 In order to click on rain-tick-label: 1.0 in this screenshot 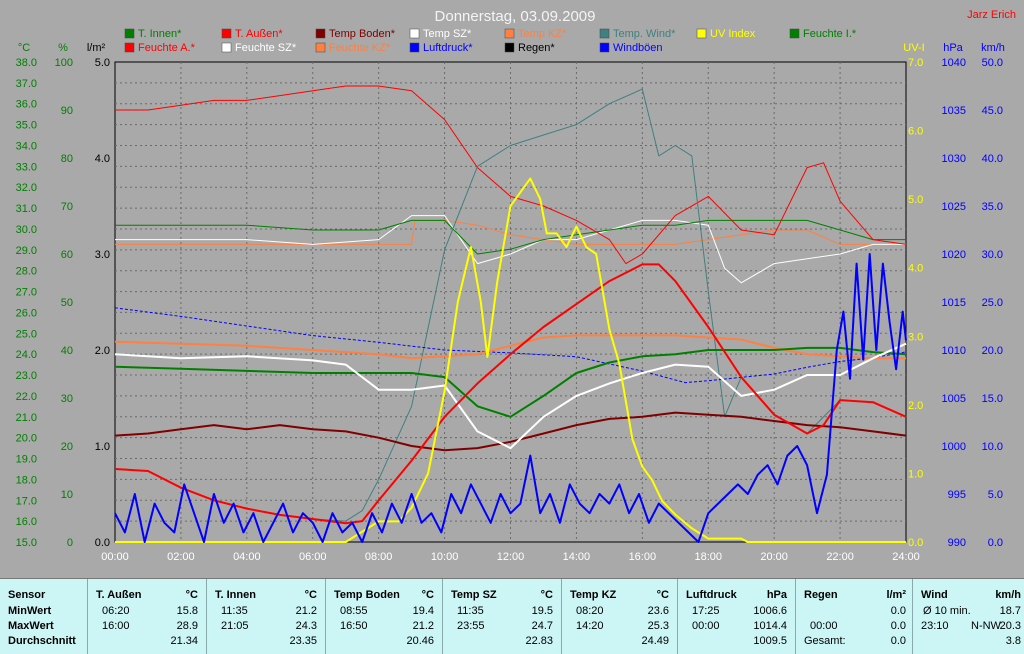, I will do `click(102, 447)`.